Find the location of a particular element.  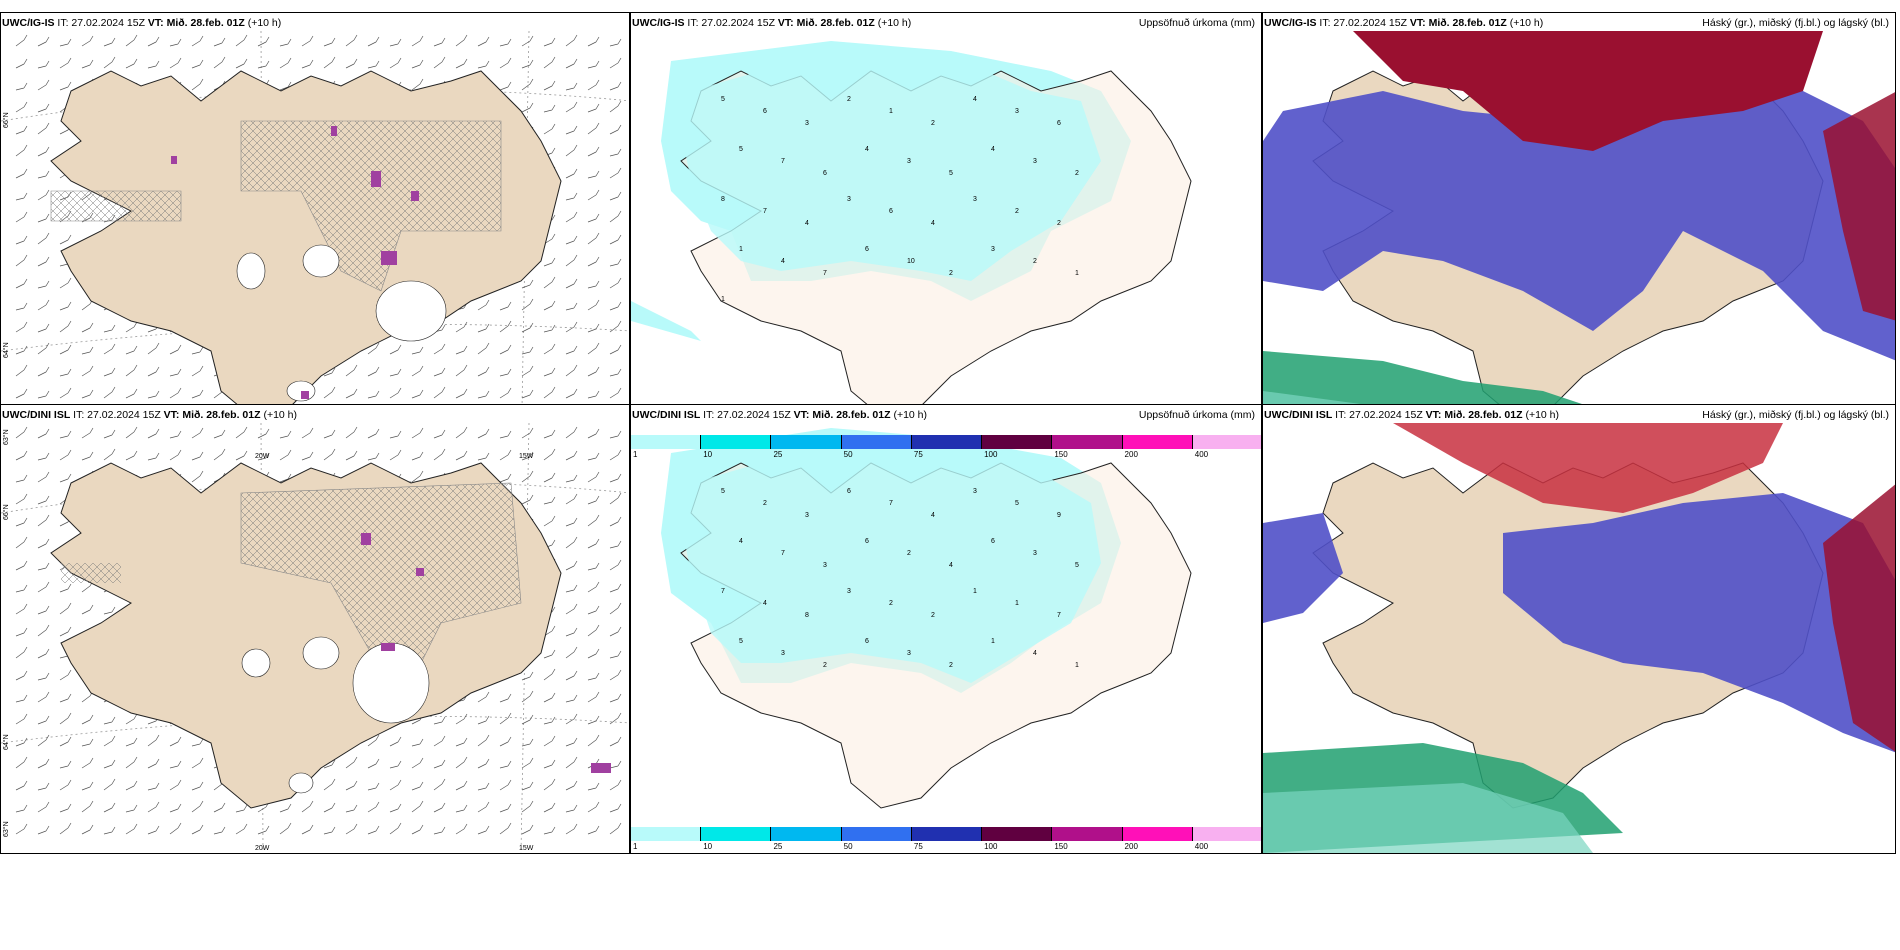

precip-value: 2 is located at coordinates (951, 273).